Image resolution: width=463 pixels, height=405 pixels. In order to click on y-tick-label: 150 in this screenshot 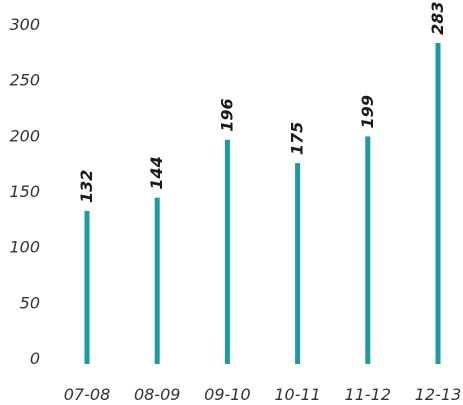, I will do `click(24, 191)`.